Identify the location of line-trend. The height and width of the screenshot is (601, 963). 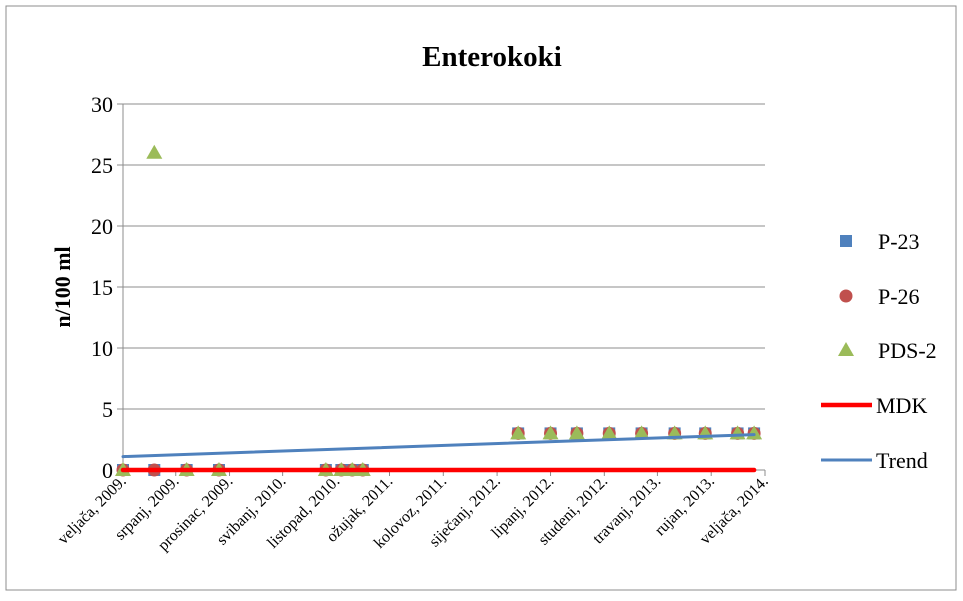
(438, 446).